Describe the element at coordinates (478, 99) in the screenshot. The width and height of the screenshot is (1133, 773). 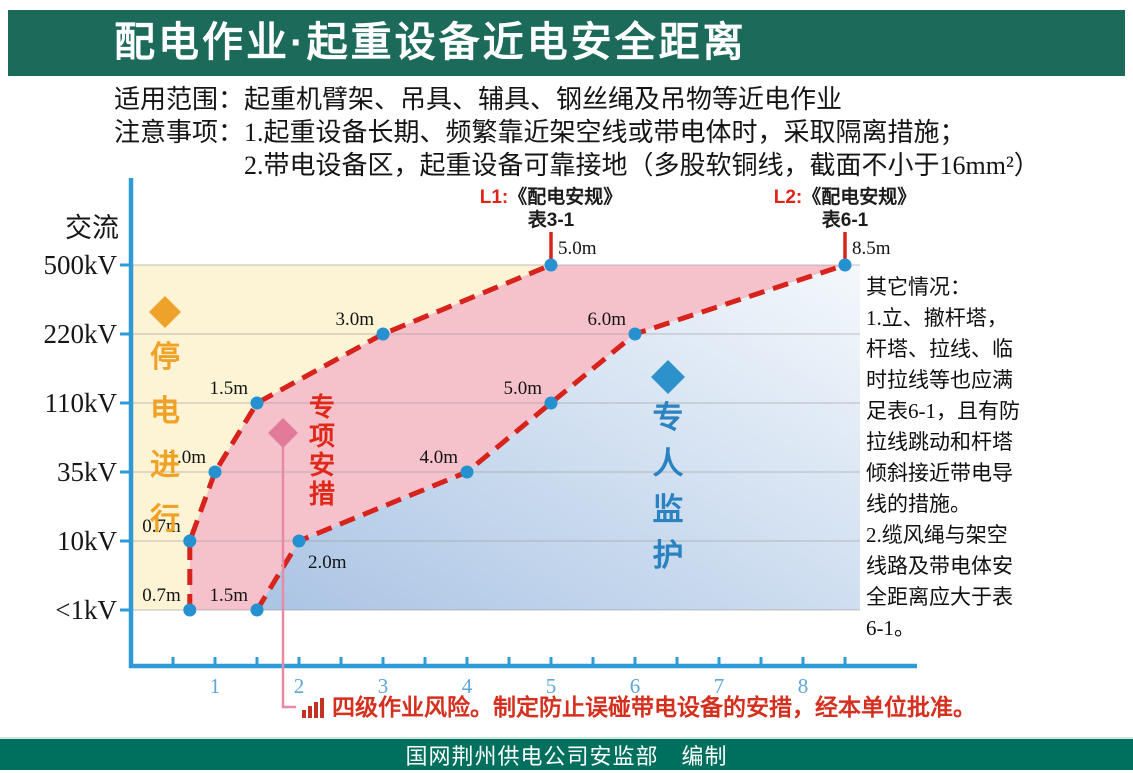
I see `scope-note: 适用范围：起重机臂架、吊具、辅具、钢丝绳及吊物等近电作业` at that location.